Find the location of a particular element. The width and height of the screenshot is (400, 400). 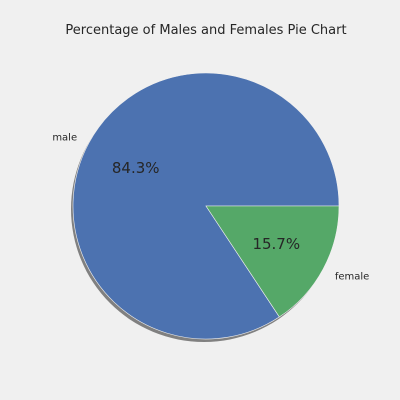

pie-label-male: male is located at coordinates (64, 138).